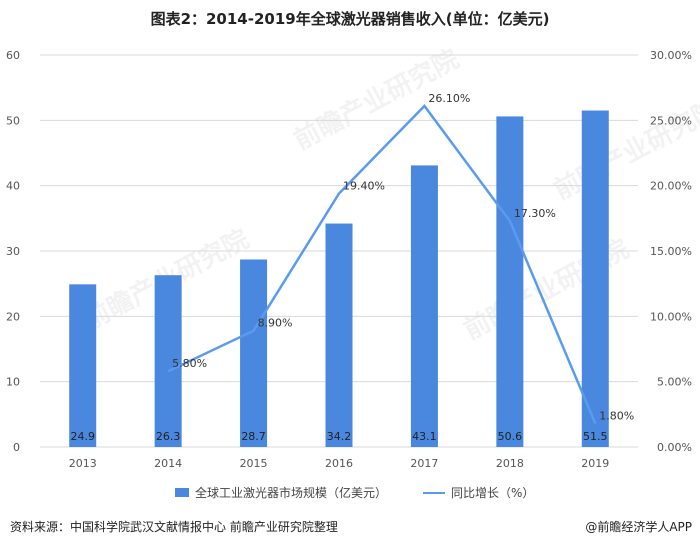 The width and height of the screenshot is (700, 547). I want to click on growth-data-label: 5.80%, so click(189, 363).